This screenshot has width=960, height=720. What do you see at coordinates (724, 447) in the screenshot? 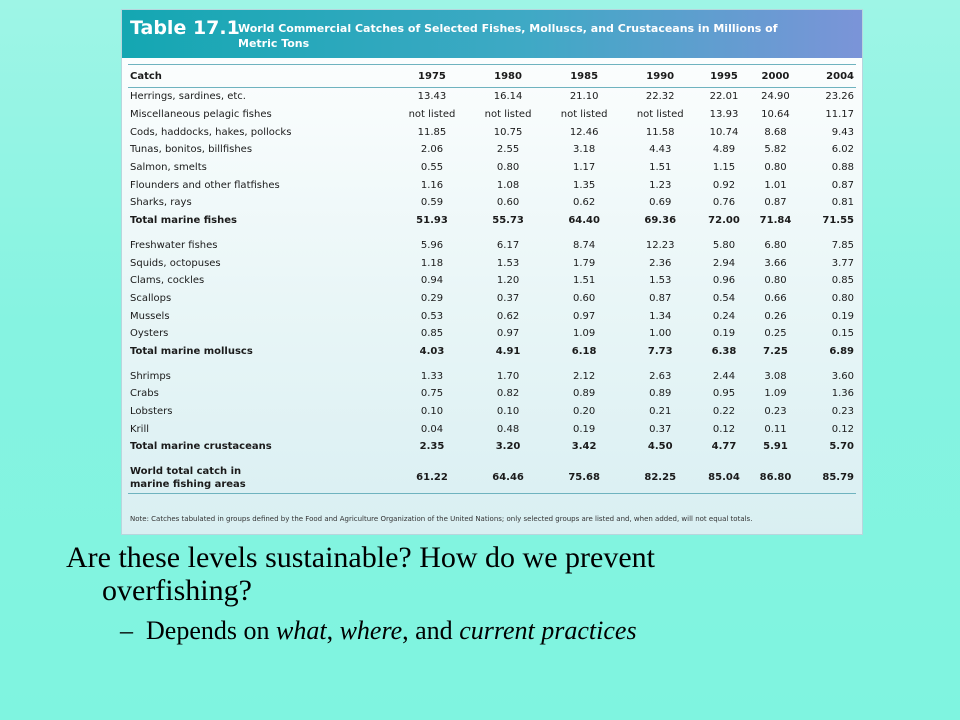
I see `table-cell: 4.77` at bounding box center [724, 447].